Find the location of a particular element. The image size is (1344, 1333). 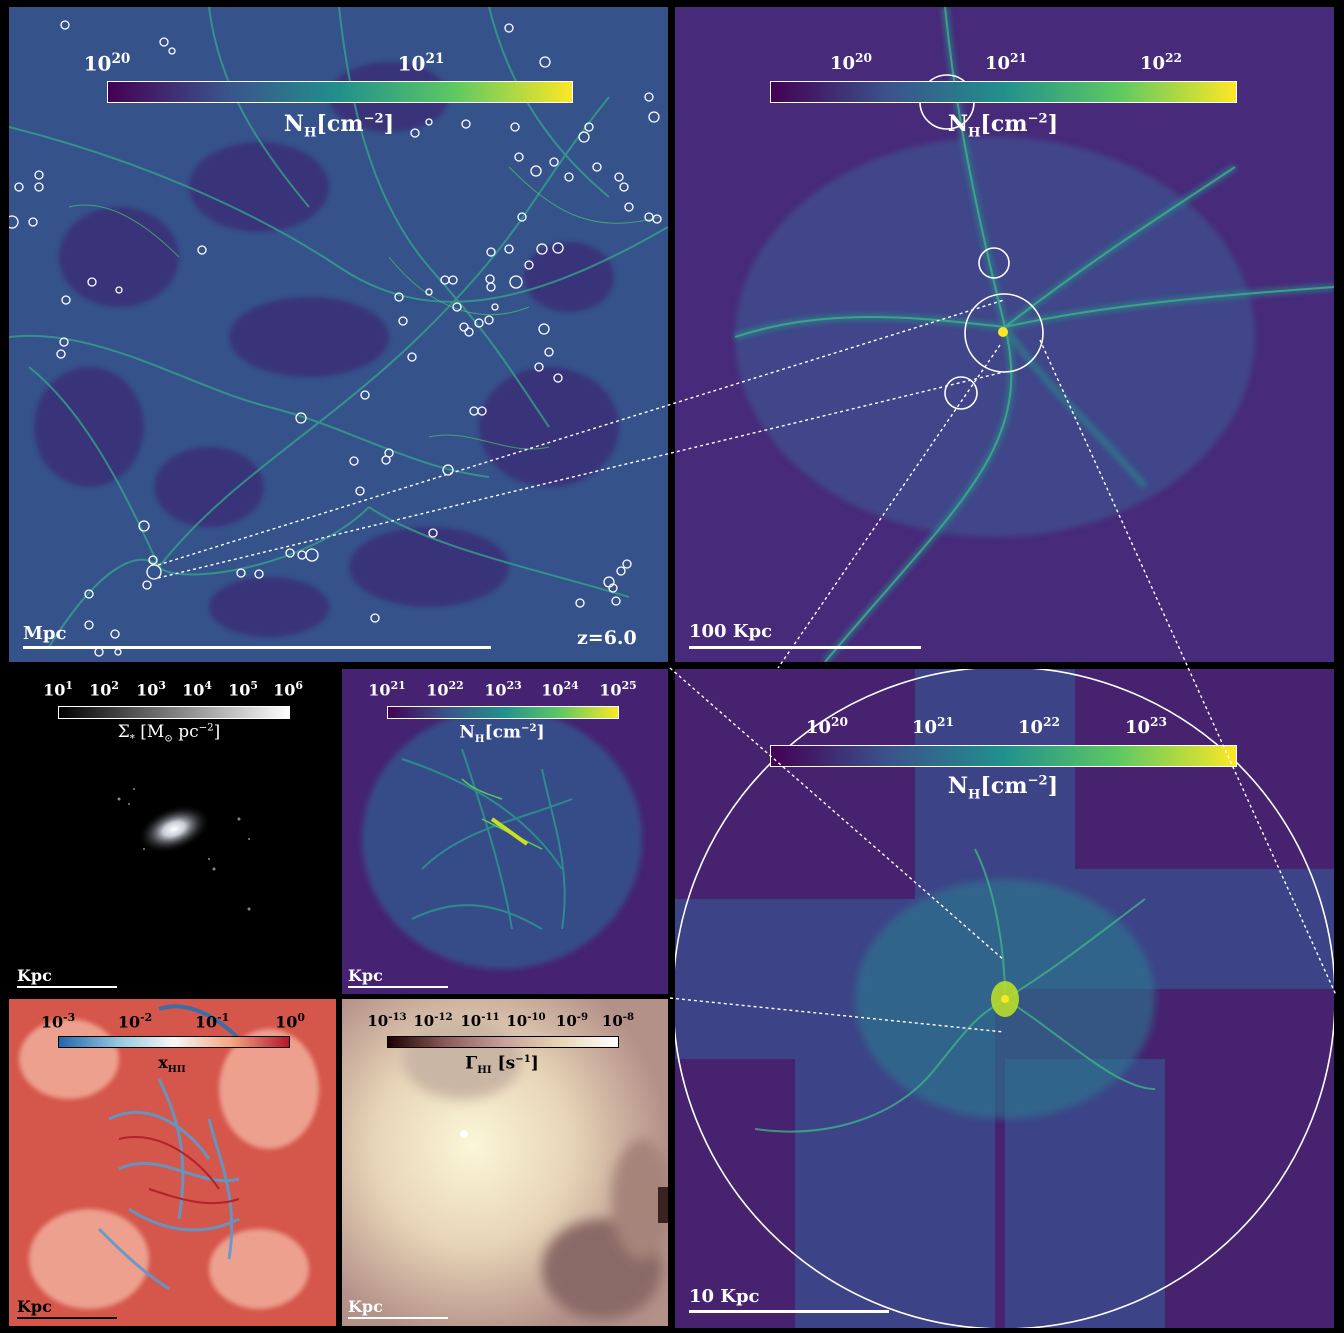

cbar-tick: 1024 is located at coordinates (560, 689).